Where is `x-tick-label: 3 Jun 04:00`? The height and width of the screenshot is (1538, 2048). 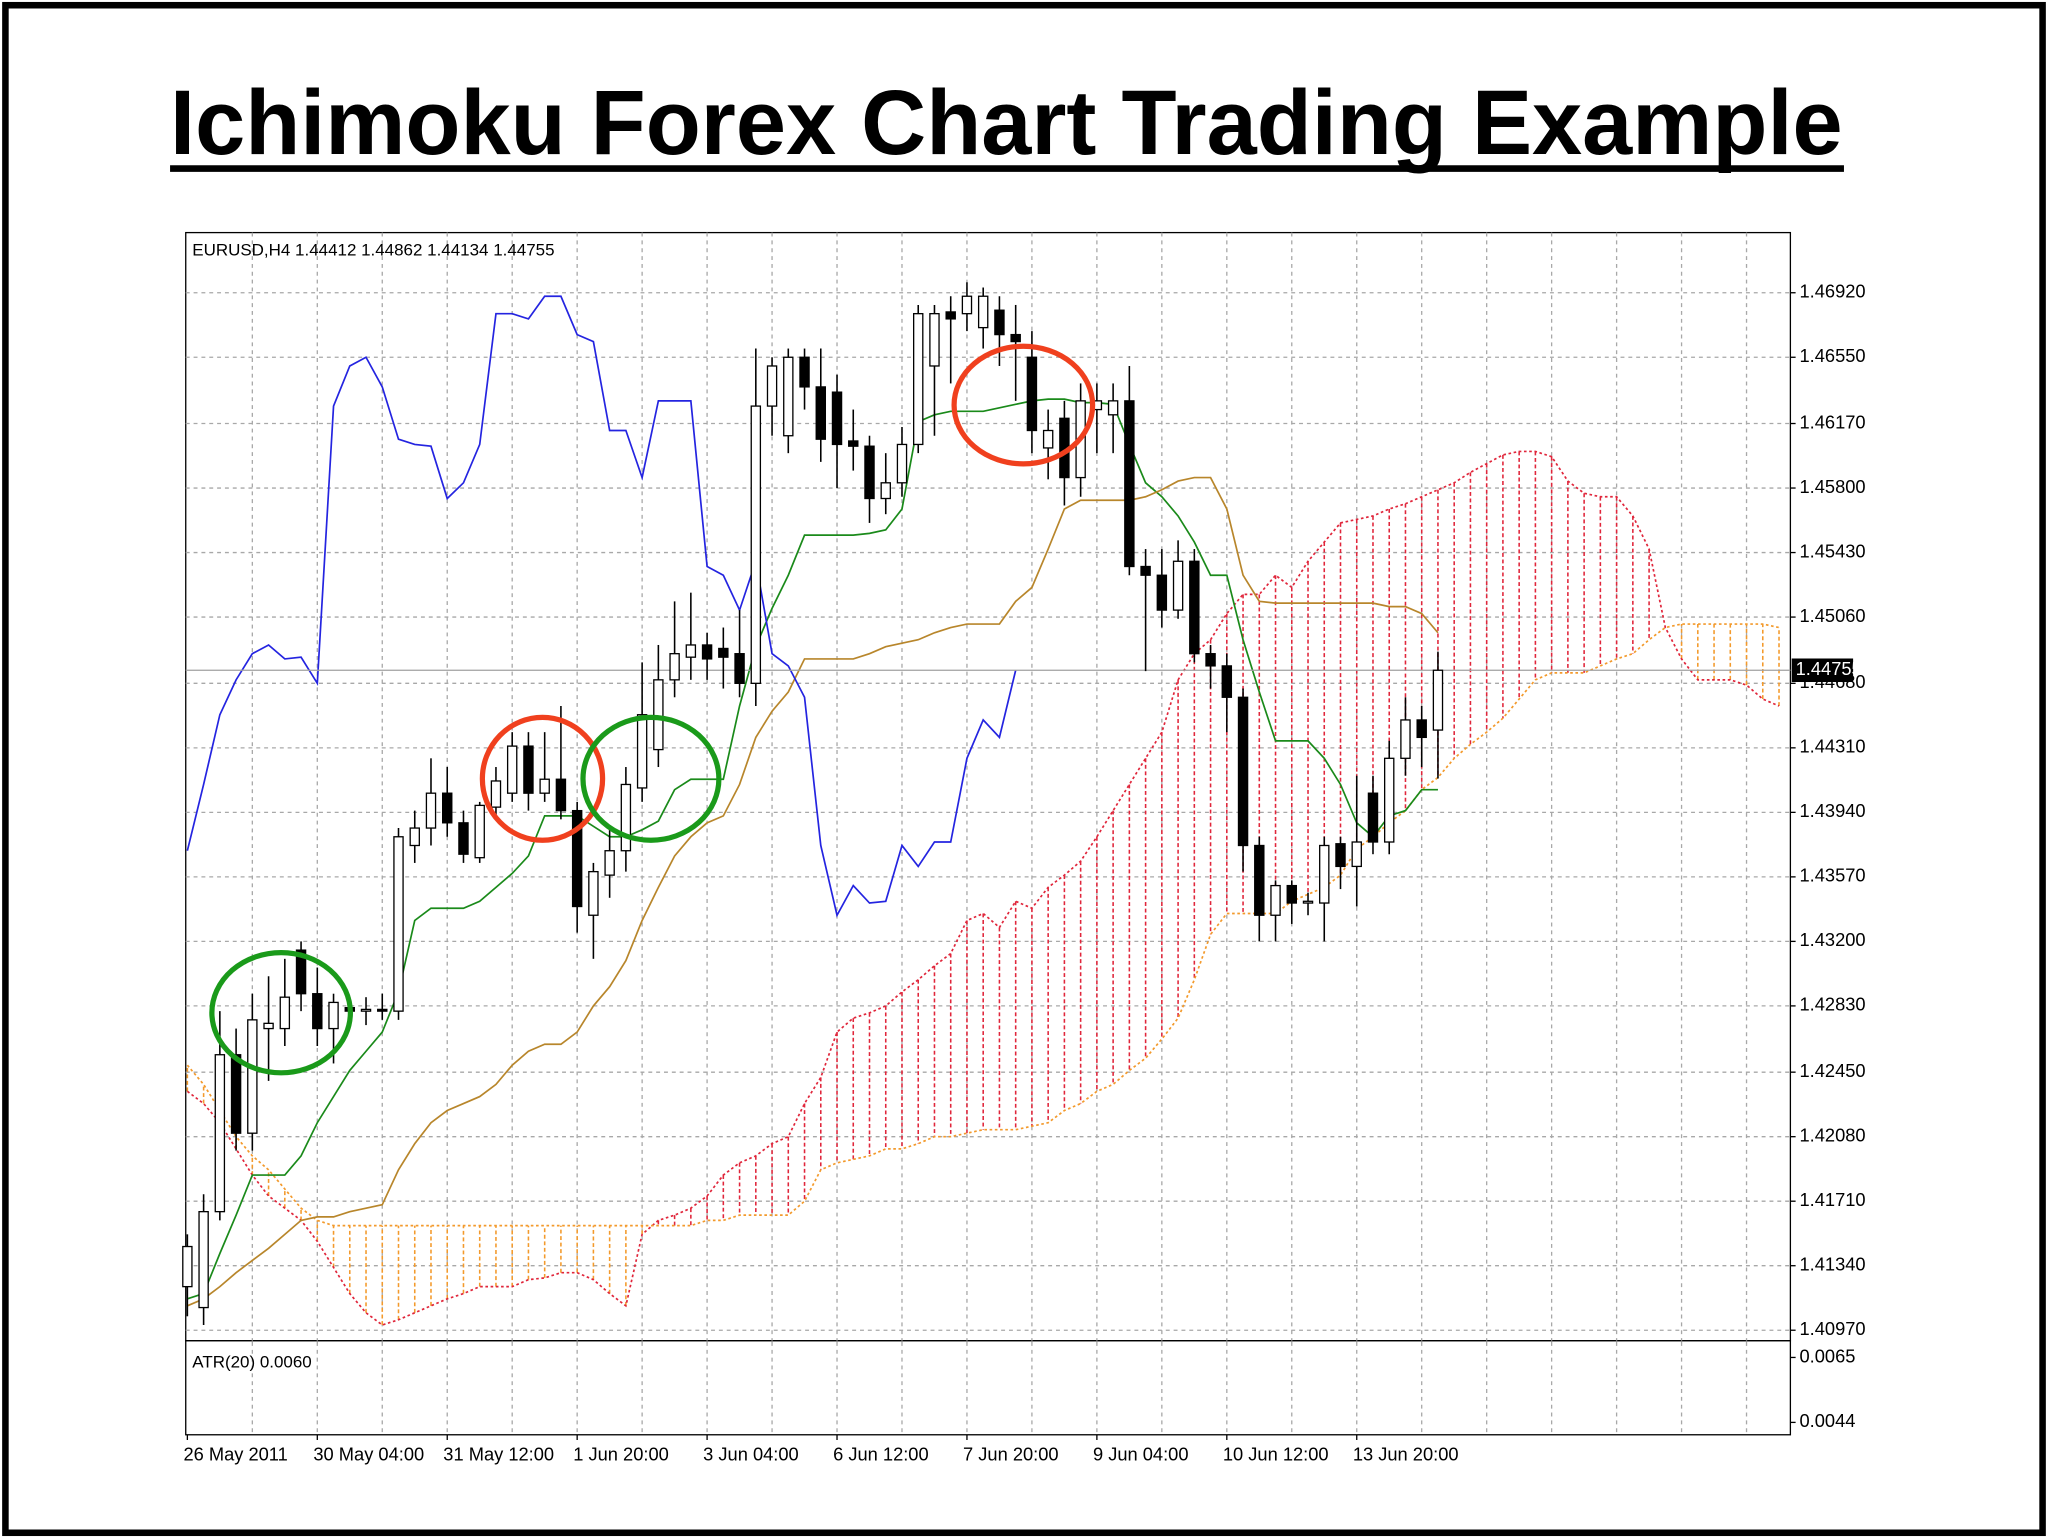 x-tick-label: 3 Jun 04:00 is located at coordinates (751, 1454).